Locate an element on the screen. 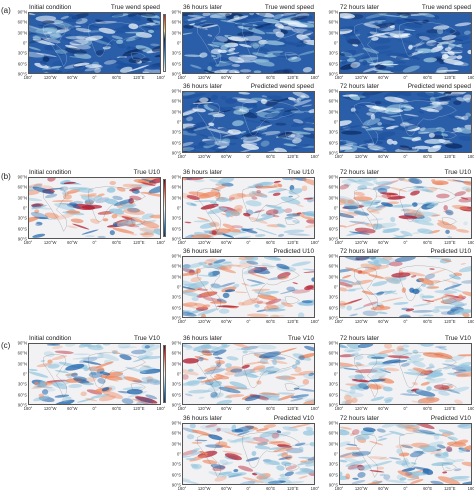 The width and height of the screenshot is (474, 504). panel-variable-label: True wend speed is located at coordinates (135, 7).